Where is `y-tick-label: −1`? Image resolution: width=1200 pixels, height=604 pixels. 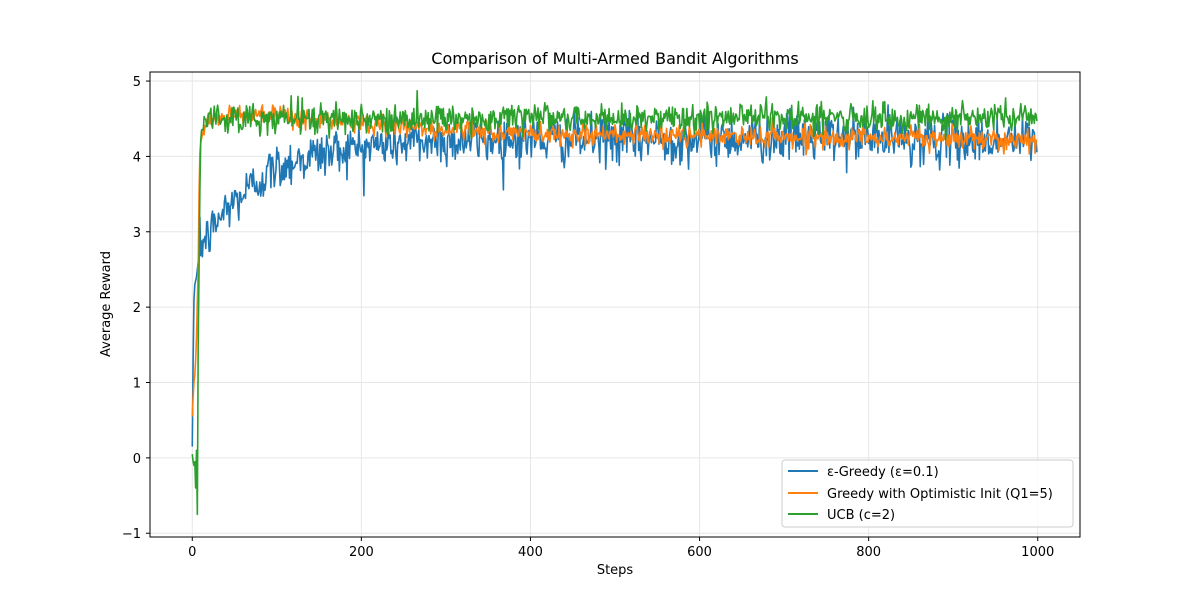 y-tick-label: −1 is located at coordinates (131, 534).